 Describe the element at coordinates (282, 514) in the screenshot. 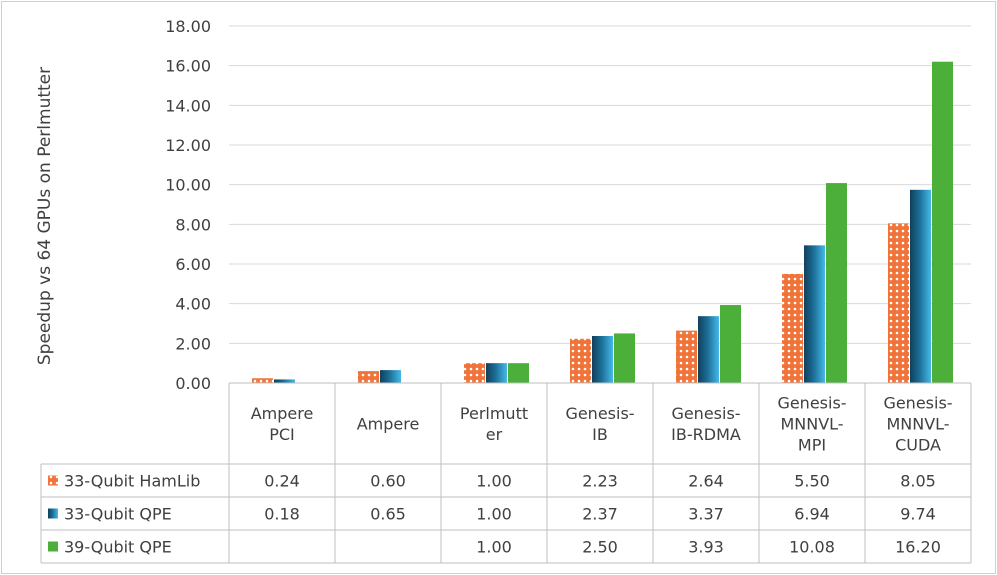

I see `data-label: 0.18` at that location.